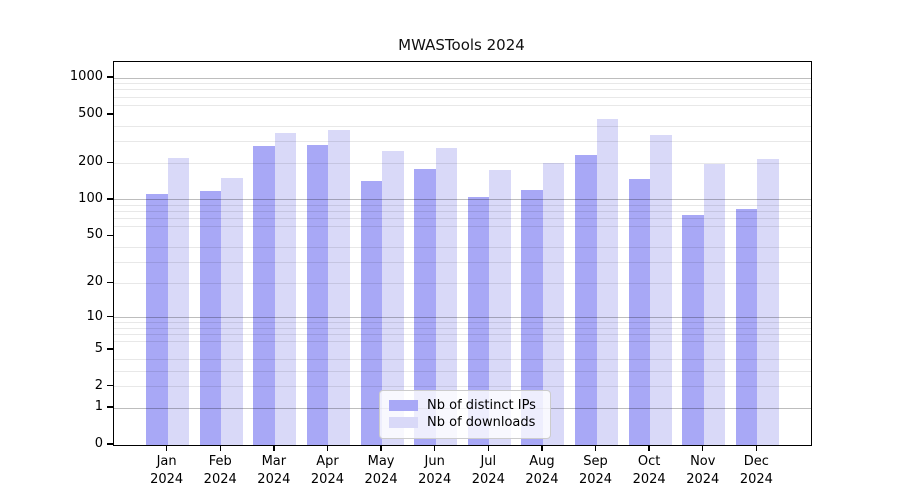 The height and width of the screenshot is (500, 900). I want to click on legend-label-downloads: Nb of downloads, so click(481, 422).